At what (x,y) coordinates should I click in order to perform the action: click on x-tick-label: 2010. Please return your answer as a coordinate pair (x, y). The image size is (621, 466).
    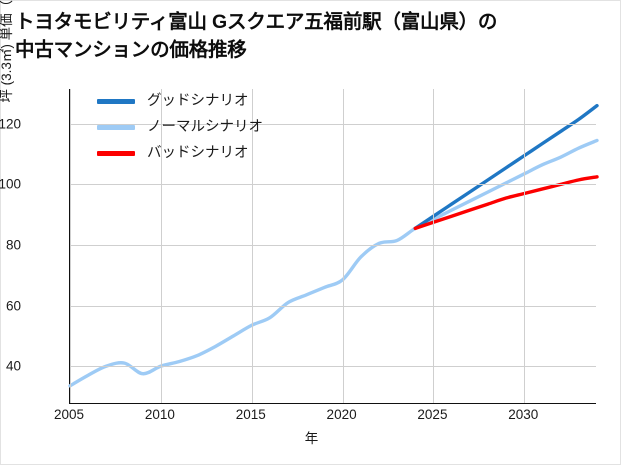
    Looking at the image, I should click on (159, 414).